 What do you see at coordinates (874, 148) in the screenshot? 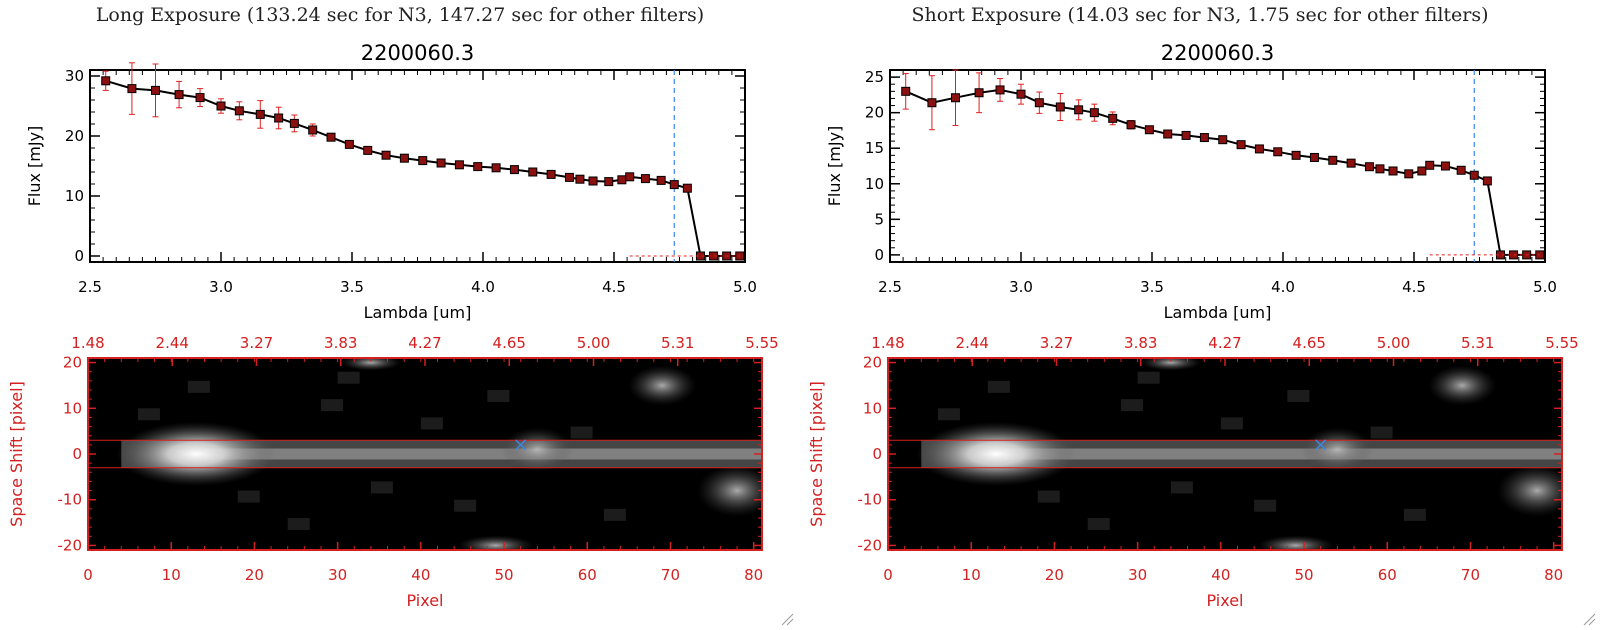
I see `y-tick-label: 15` at bounding box center [874, 148].